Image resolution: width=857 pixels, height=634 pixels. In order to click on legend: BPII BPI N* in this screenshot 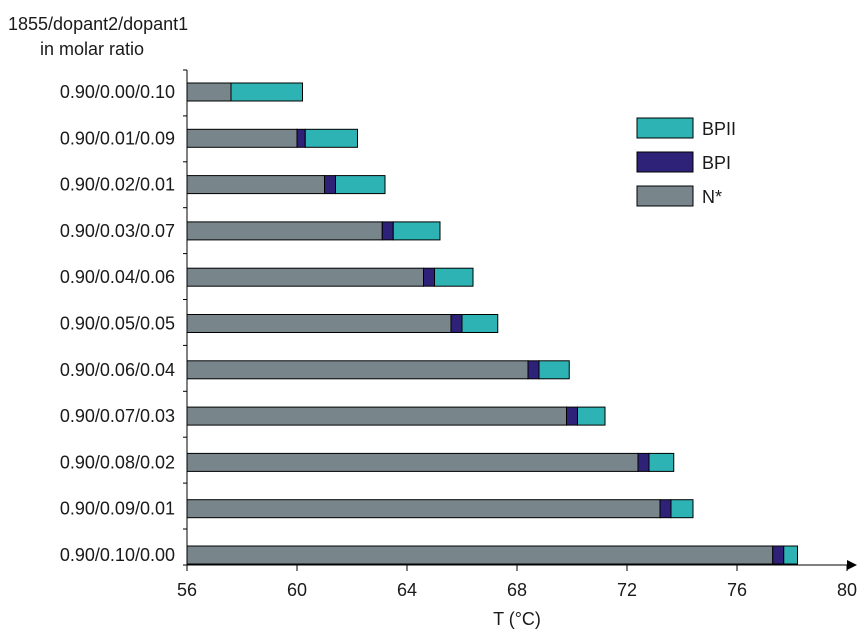, I will do `click(686, 162)`.